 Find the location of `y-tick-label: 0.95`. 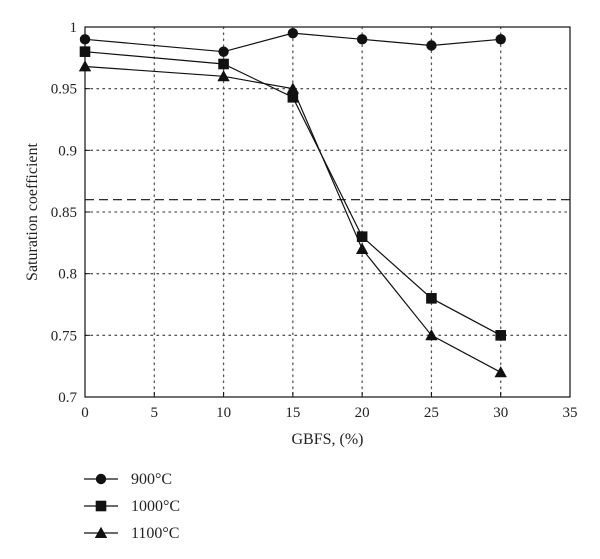

y-tick-label: 0.95 is located at coordinates (64, 90).